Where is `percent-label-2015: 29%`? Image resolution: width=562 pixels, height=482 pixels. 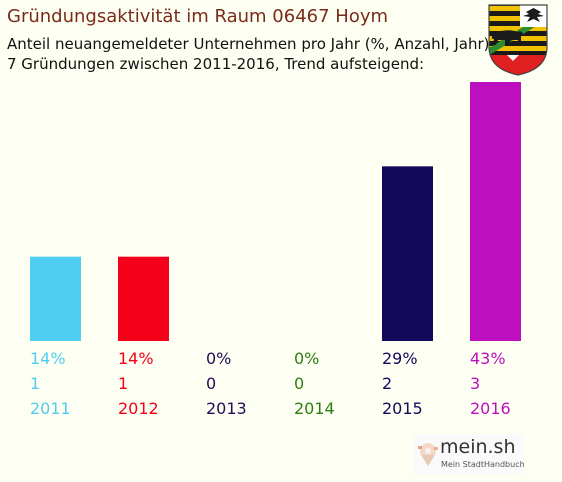 percent-label-2015: 29% is located at coordinates (400, 358).